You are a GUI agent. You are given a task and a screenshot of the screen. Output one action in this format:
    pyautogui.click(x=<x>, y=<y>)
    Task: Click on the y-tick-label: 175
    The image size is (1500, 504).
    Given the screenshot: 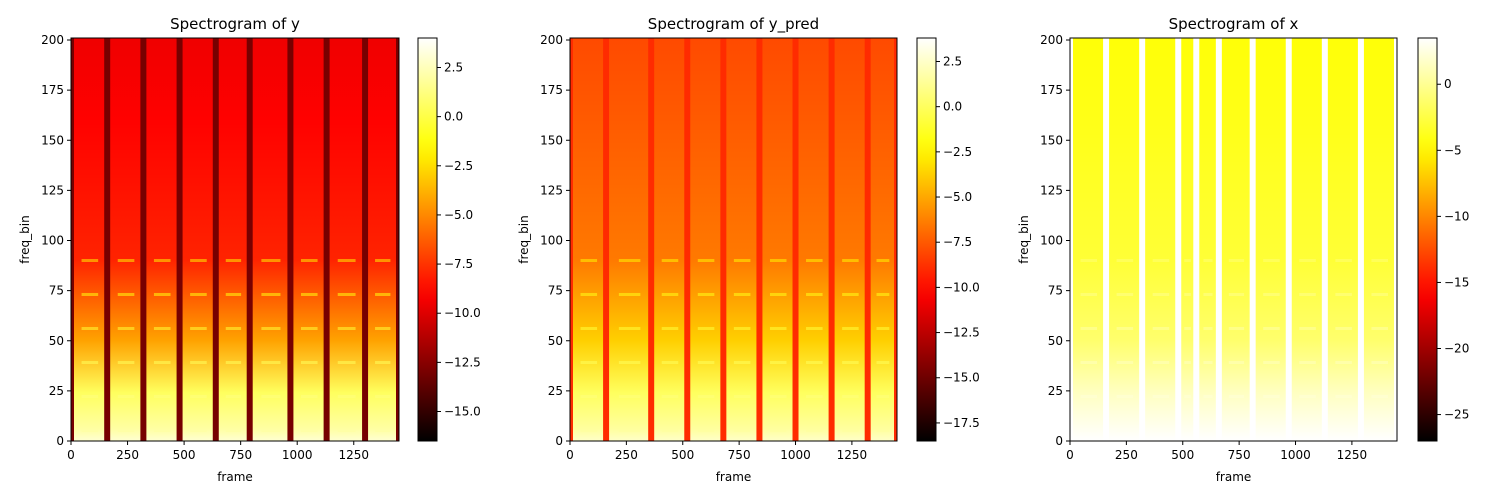 What is the action you would take?
    pyautogui.click(x=551, y=90)
    